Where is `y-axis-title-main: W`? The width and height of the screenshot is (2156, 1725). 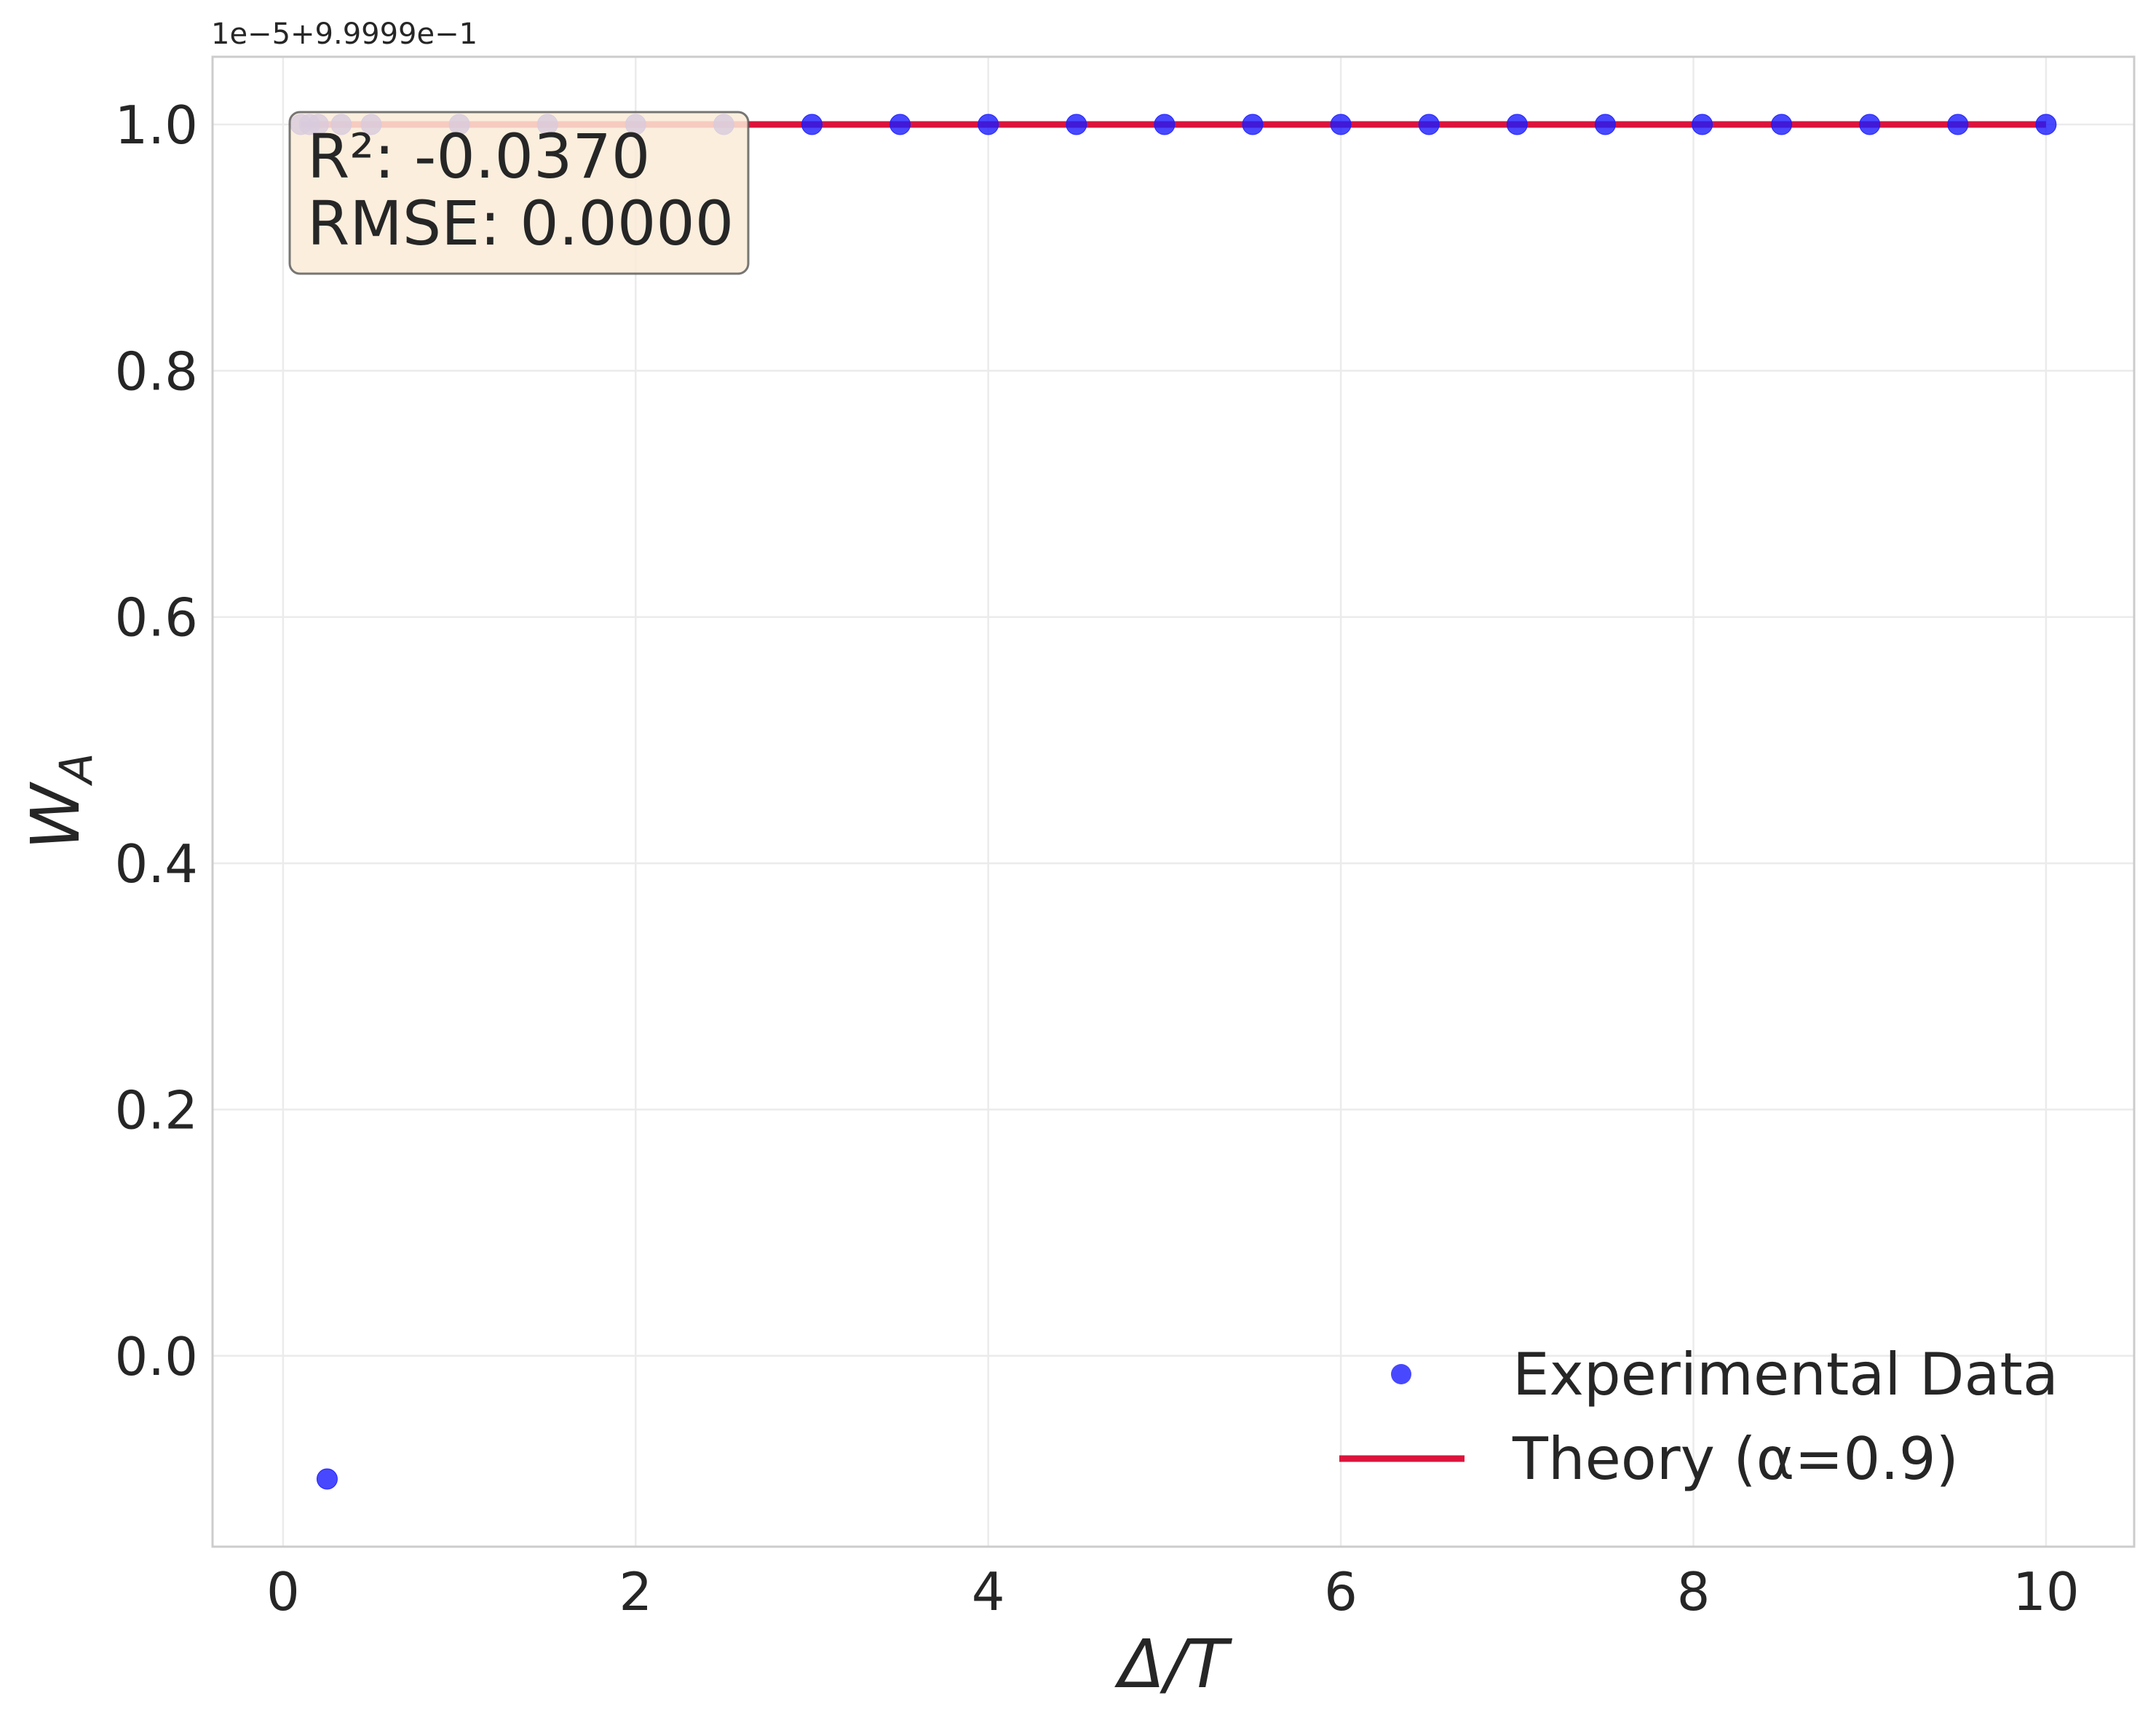 y-axis-title-main: W is located at coordinates (56, 816).